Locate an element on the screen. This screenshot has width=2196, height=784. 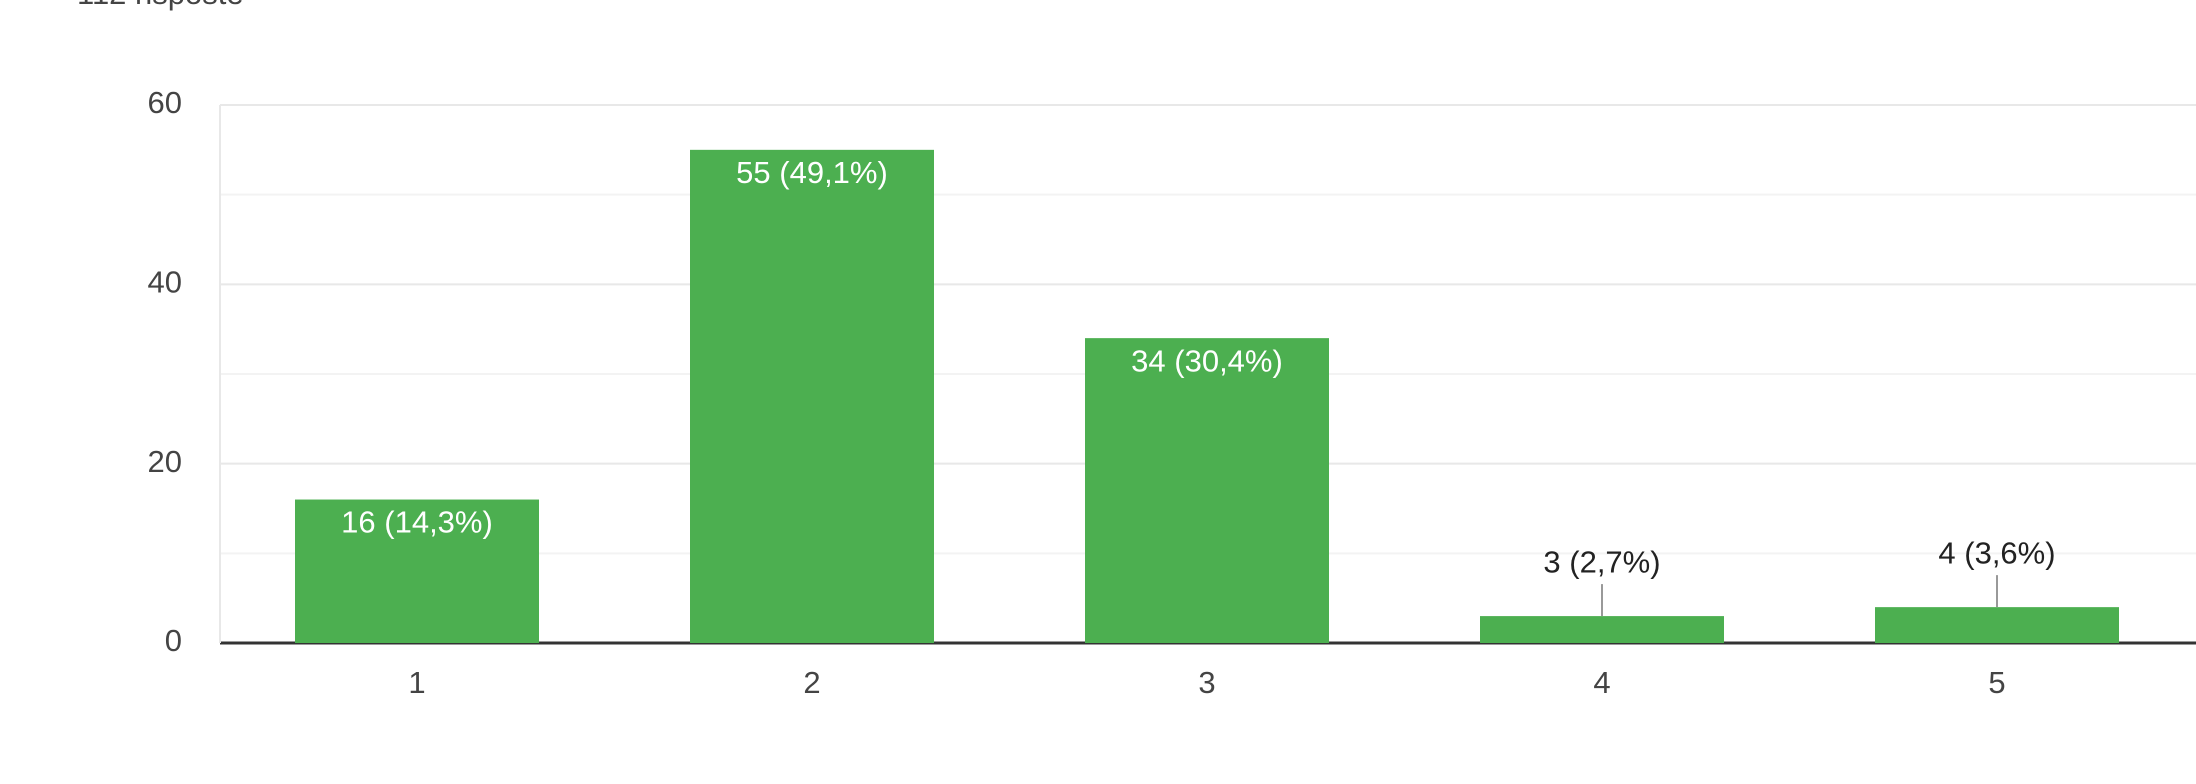
value-label: 3 (2,7%) is located at coordinates (1601, 561).